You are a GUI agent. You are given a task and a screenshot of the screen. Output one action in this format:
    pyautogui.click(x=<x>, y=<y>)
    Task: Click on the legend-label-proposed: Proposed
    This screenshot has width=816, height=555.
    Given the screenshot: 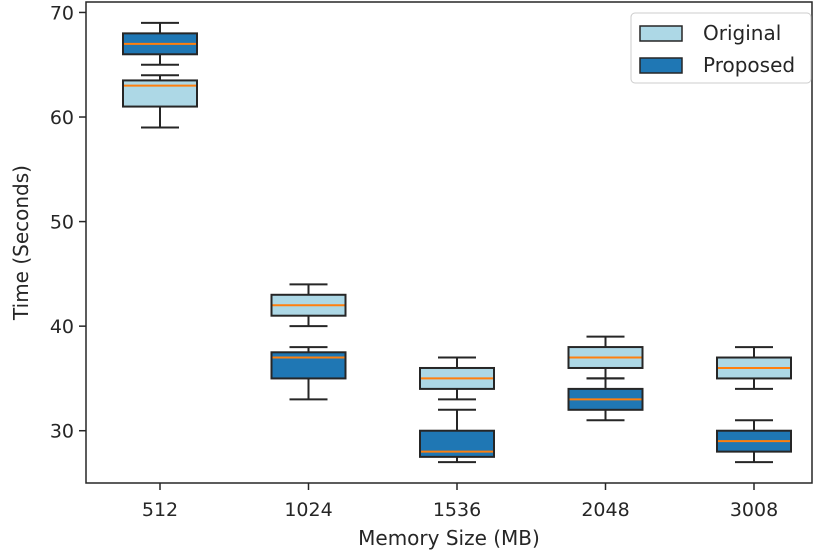 What is the action you would take?
    pyautogui.click(x=749, y=65)
    